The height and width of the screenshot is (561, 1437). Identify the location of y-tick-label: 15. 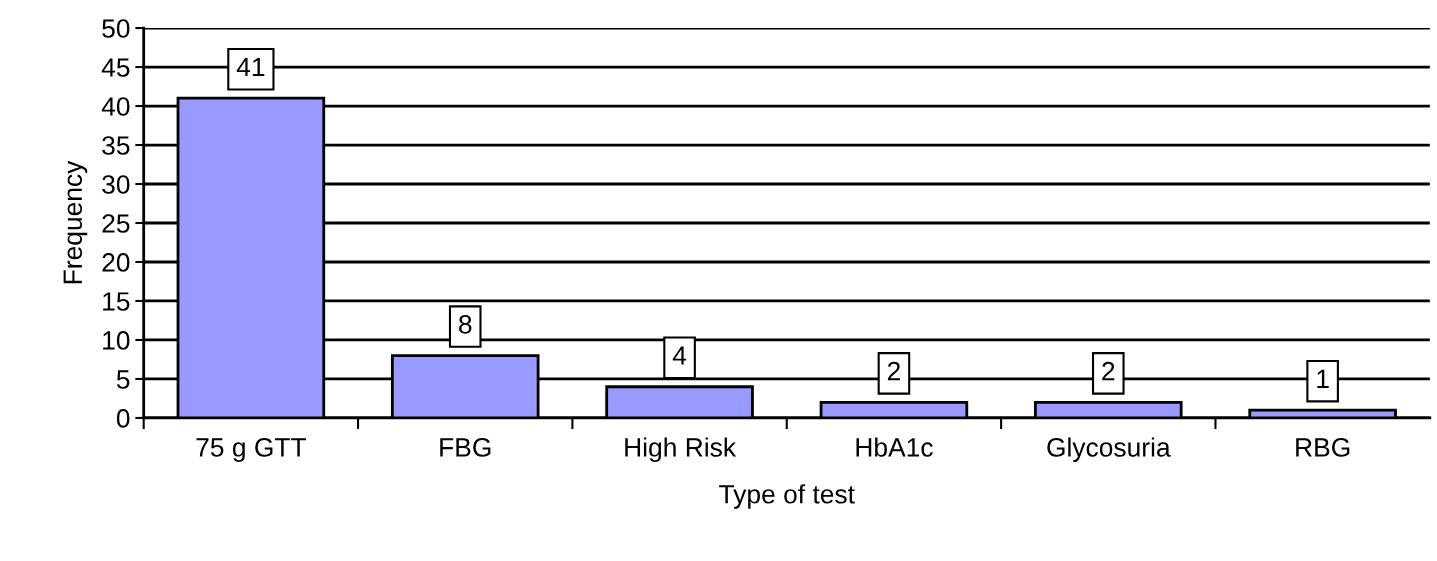
(116, 301).